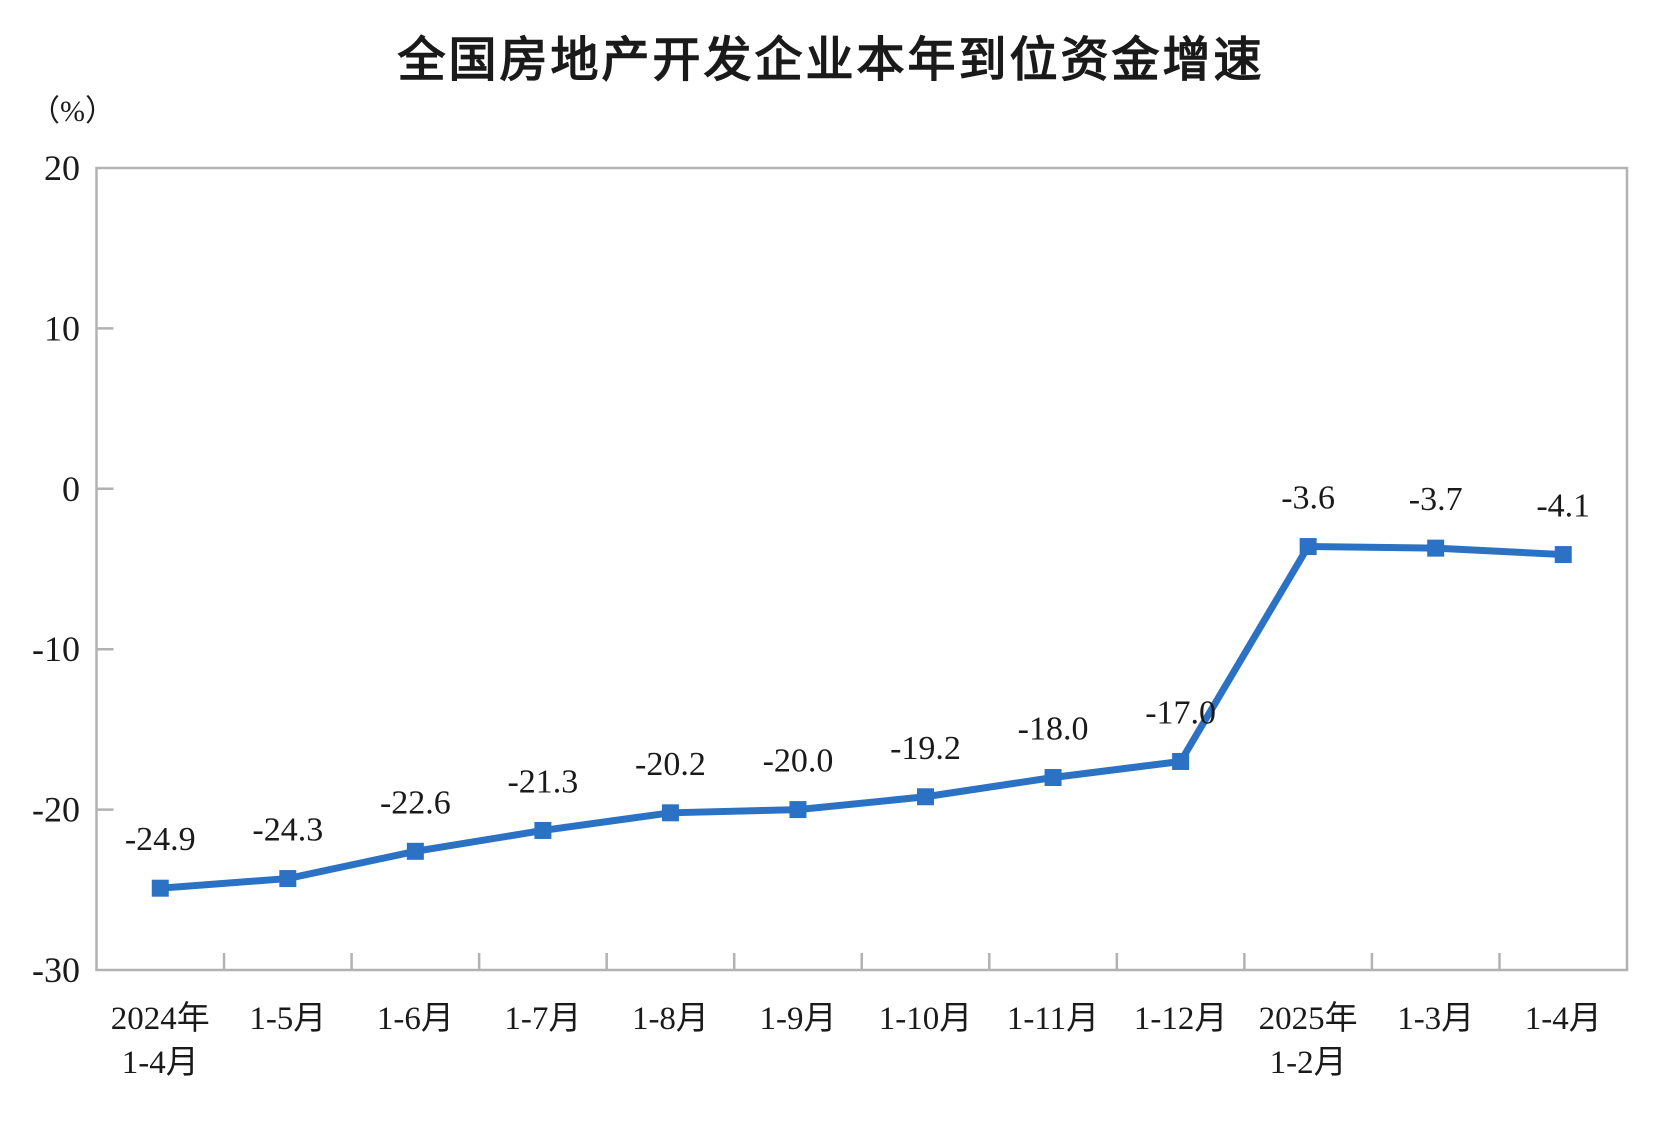  Describe the element at coordinates (56, 649) in the screenshot. I see `y-axis-tick-label: -10` at that location.